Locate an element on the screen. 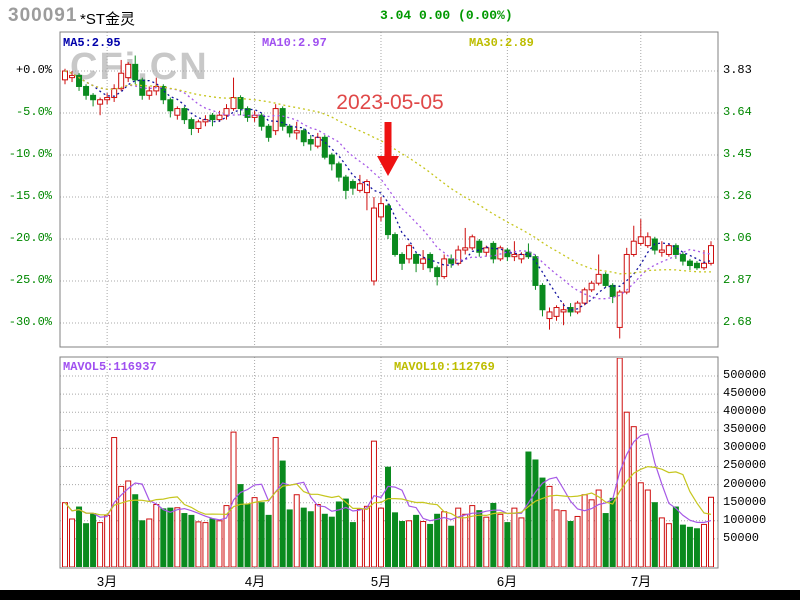  price-value-label: 2.68 is located at coordinates (737, 322).